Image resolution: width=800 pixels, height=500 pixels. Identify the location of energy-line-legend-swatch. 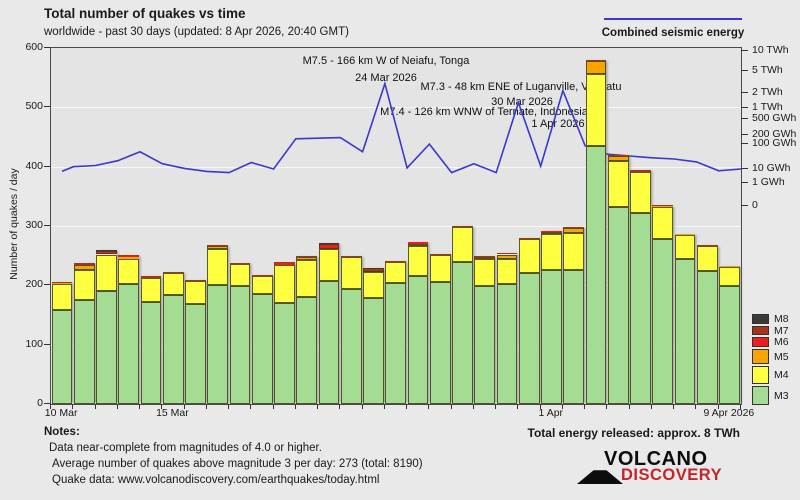
(673, 19).